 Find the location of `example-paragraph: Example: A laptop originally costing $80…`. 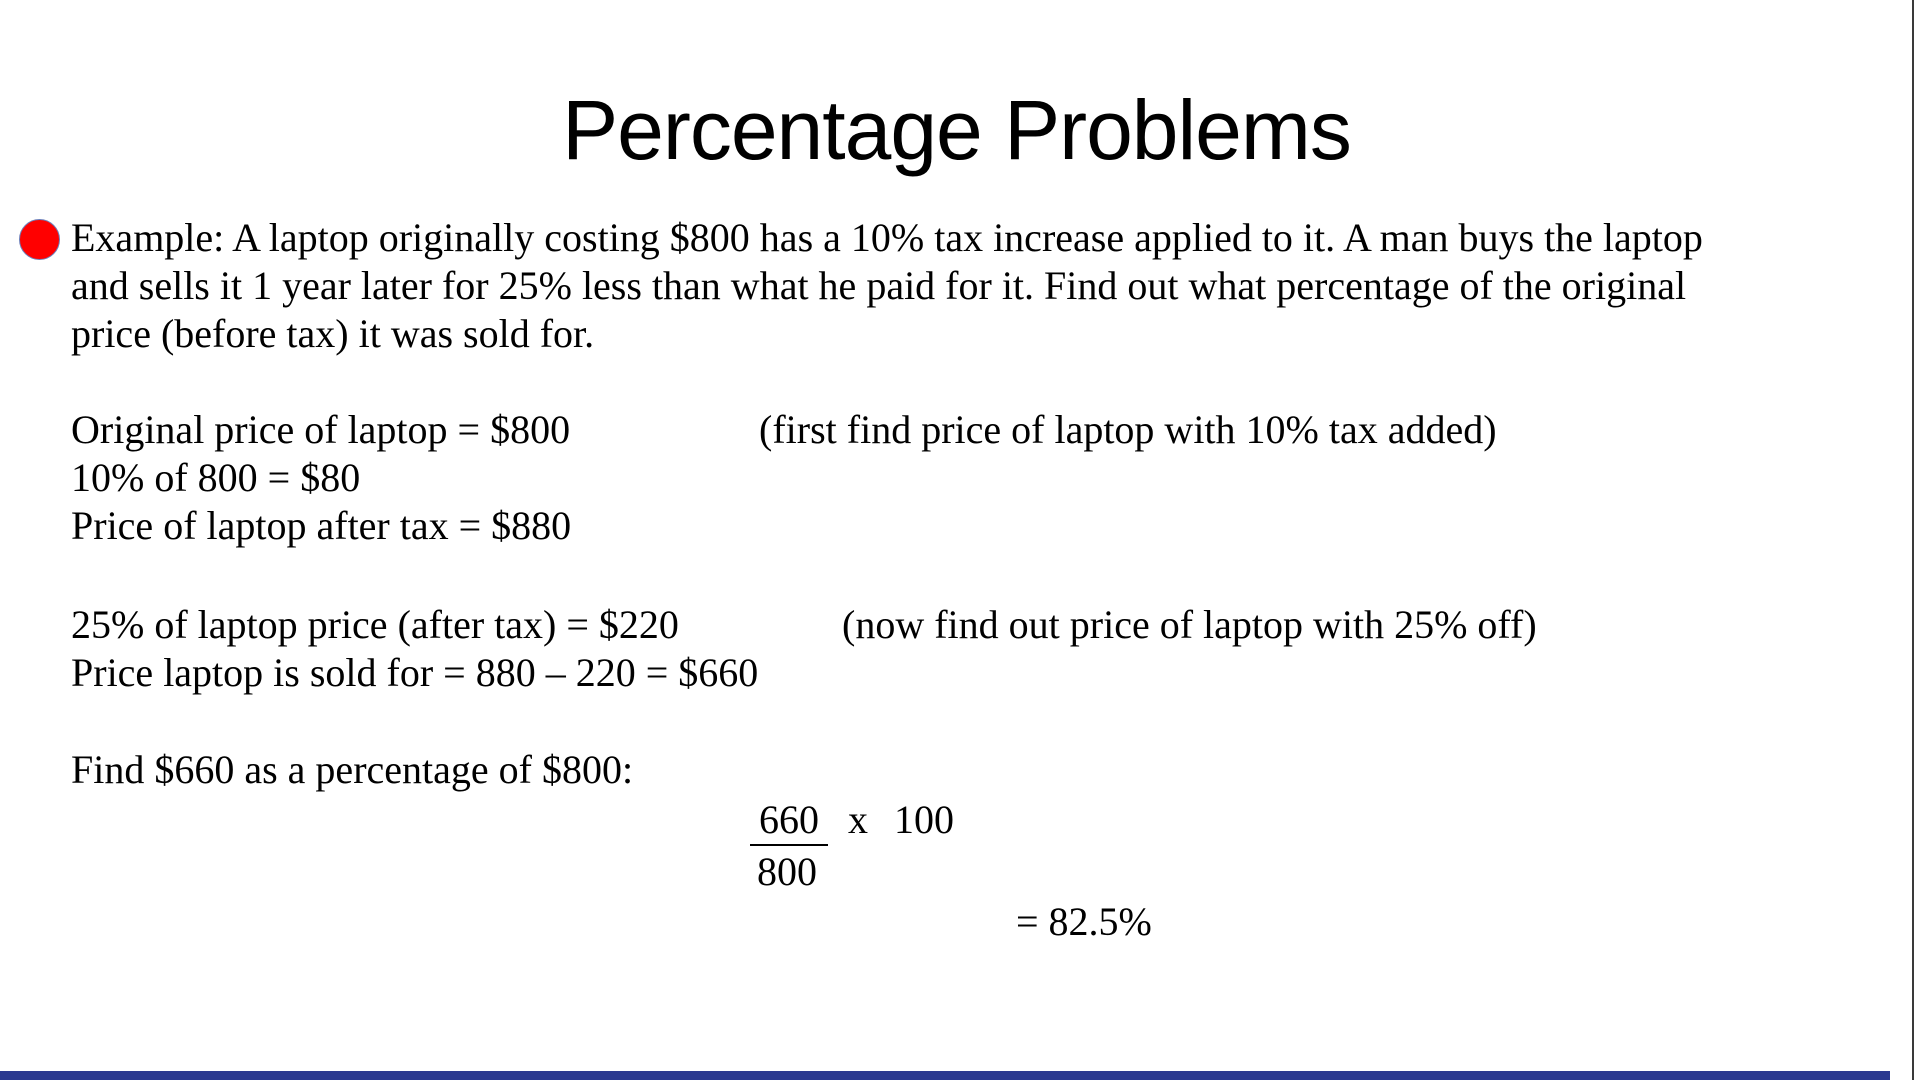

example-paragraph: Example: A laptop originally costing $80… is located at coordinates (887, 286).